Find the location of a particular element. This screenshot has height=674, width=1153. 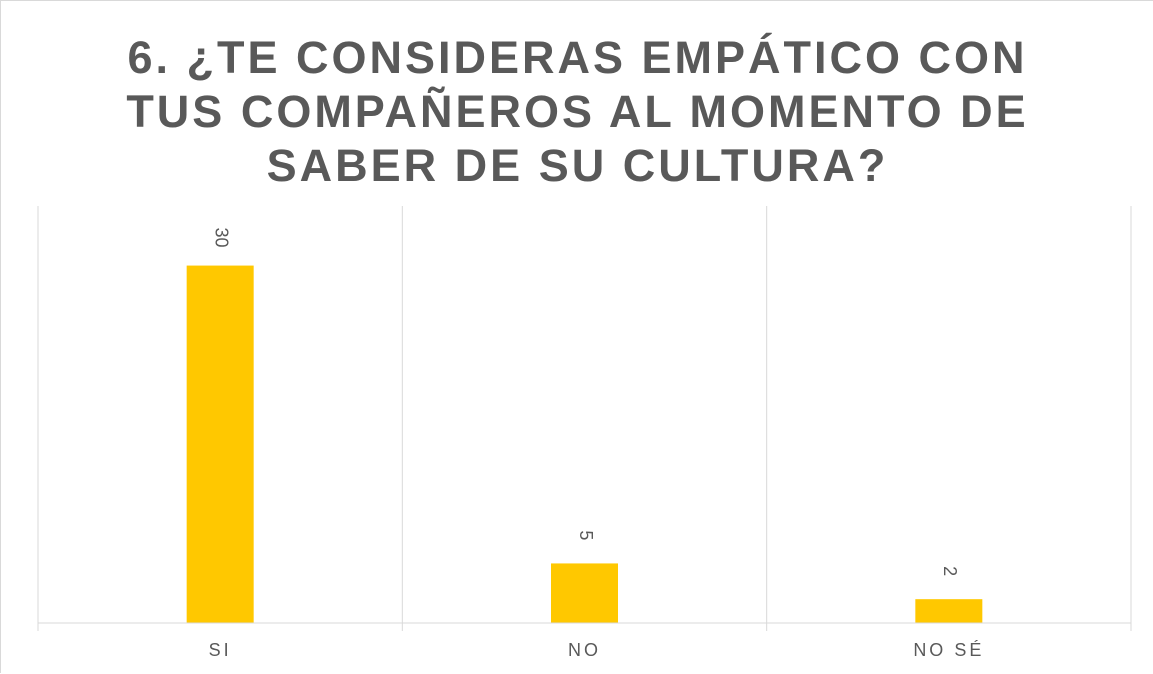

x-tick-label: SI is located at coordinates (220, 650).